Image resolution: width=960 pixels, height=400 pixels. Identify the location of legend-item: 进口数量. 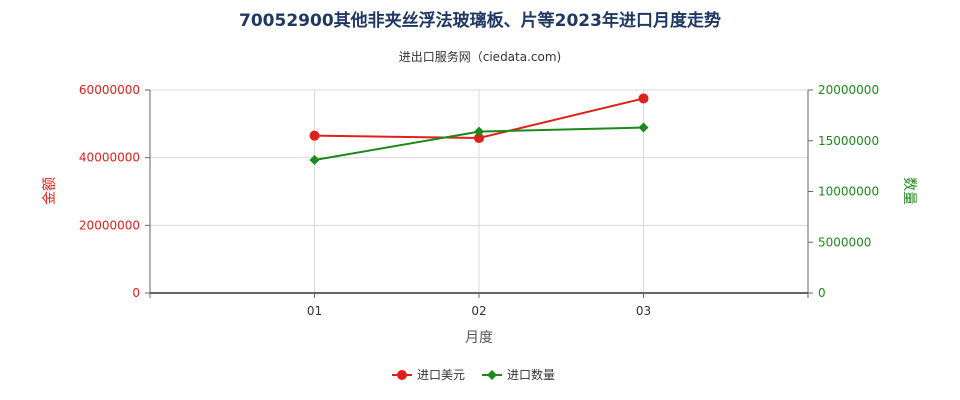
(518, 374).